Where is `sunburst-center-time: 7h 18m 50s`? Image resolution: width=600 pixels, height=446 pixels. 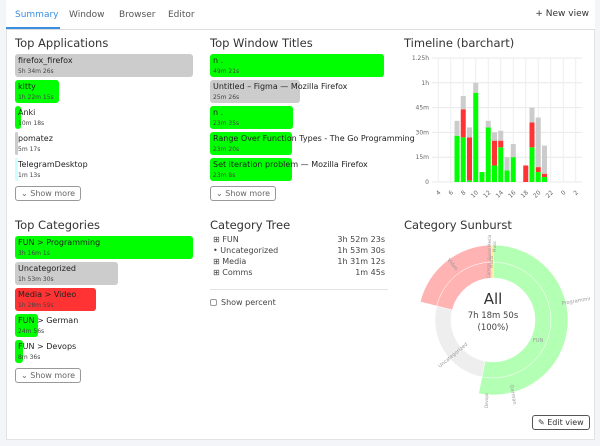 sunburst-center-time: 7h 18m 50s is located at coordinates (493, 316).